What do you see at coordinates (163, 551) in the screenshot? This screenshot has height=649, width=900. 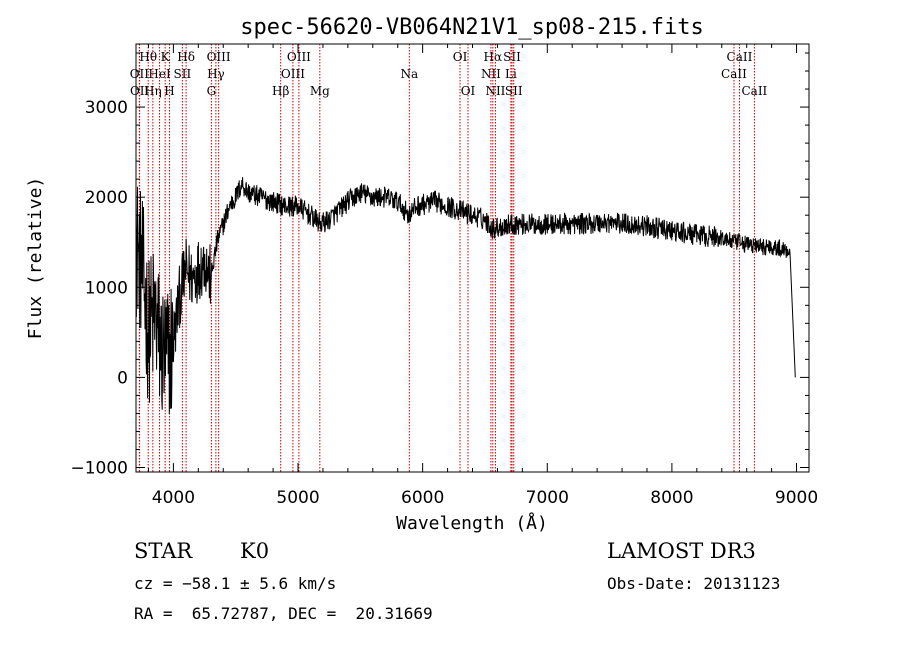 I see `object-class: STAR` at bounding box center [163, 551].